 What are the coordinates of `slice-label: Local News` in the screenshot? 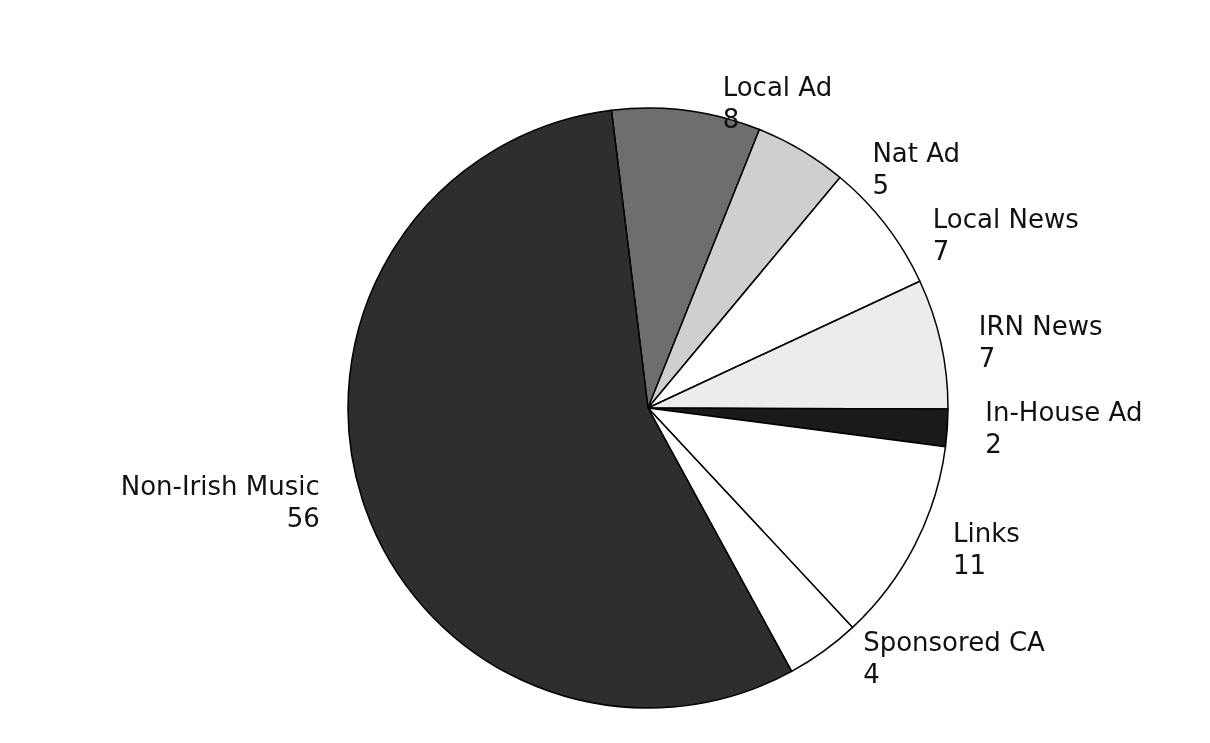 It's located at (1005, 218).